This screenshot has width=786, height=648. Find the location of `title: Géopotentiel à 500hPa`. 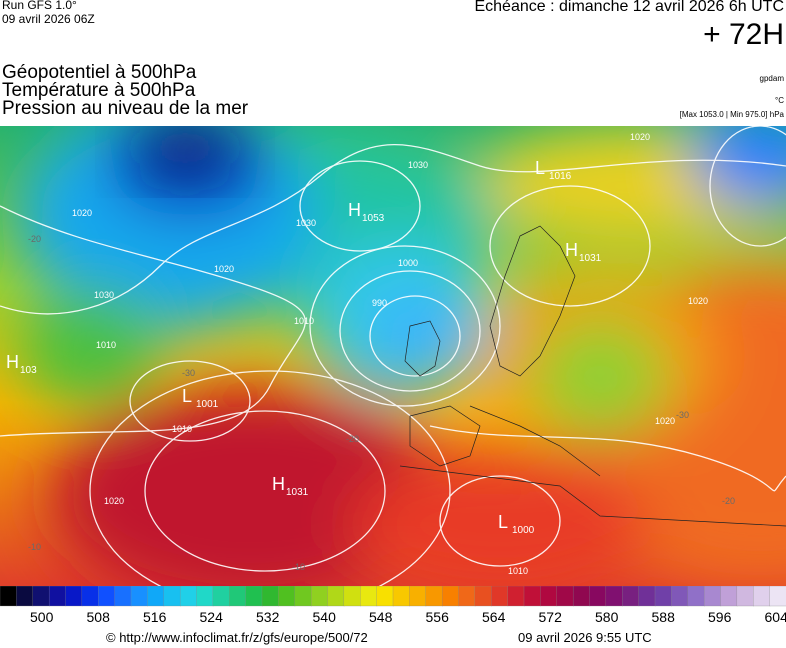

title: Géopotentiel à 500hPa is located at coordinates (99, 72).